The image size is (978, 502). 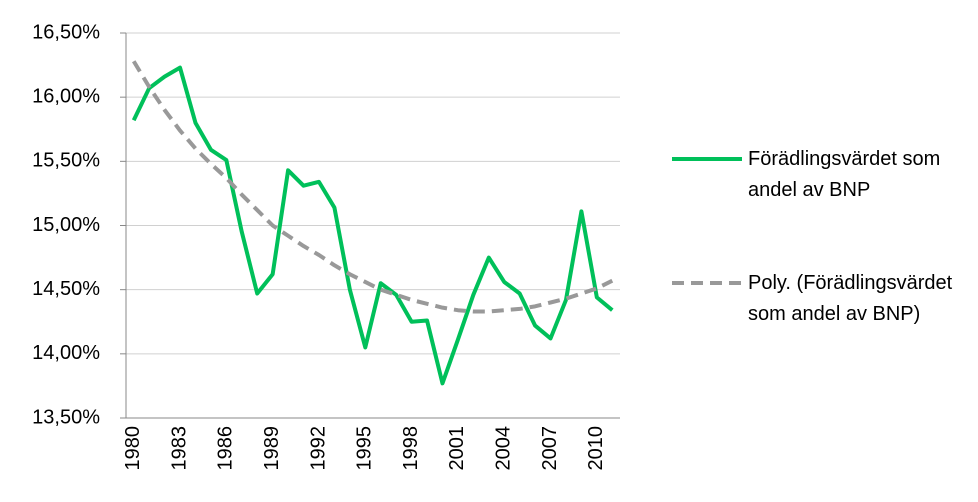 What do you see at coordinates (66, 96) in the screenshot?
I see `y-tick-label: 16,00%` at bounding box center [66, 96].